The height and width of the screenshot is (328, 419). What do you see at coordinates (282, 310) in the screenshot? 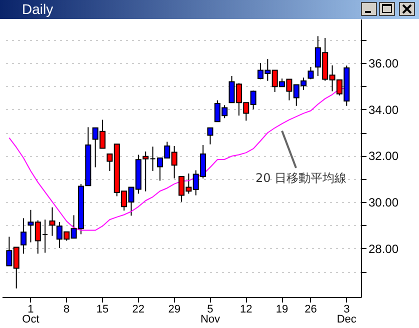
I see `x-tick-label: 19` at bounding box center [282, 310].